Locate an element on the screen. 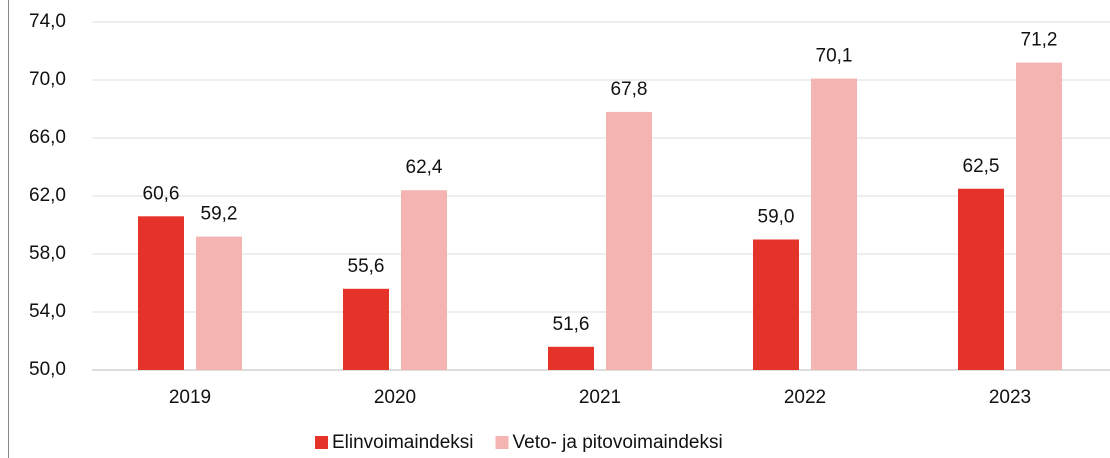 This screenshot has width=1110, height=458. x-tick-label: 2020 is located at coordinates (395, 397).